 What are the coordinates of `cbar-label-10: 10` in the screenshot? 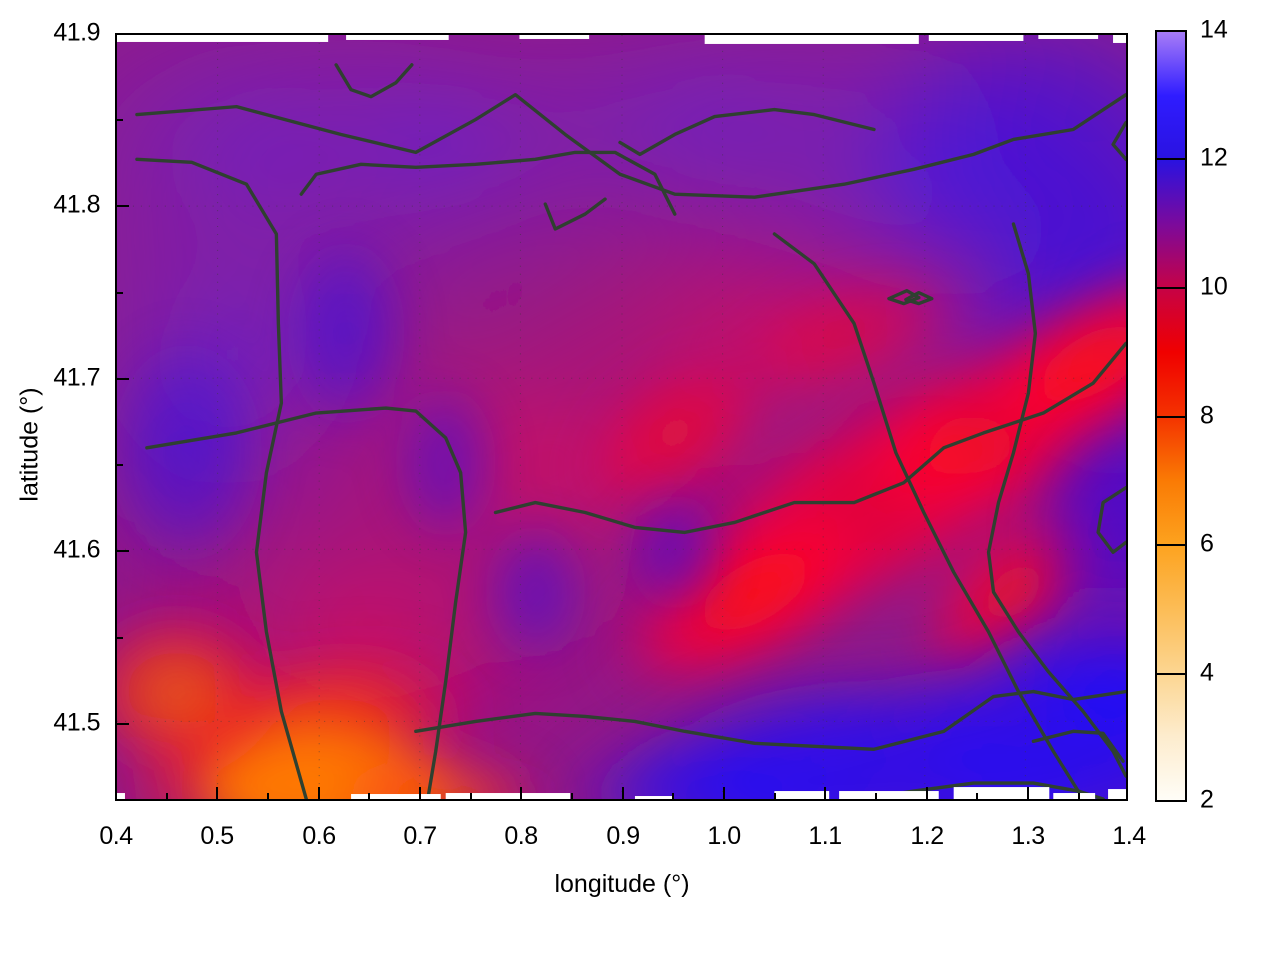 It's located at (1214, 286).